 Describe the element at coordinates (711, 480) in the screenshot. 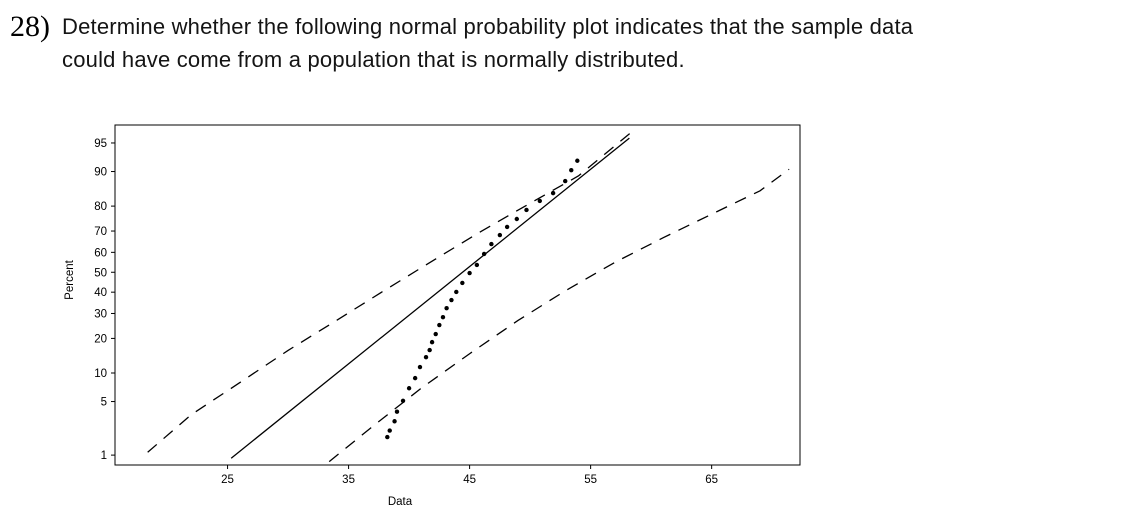

I see `x-tick-label: 65` at that location.